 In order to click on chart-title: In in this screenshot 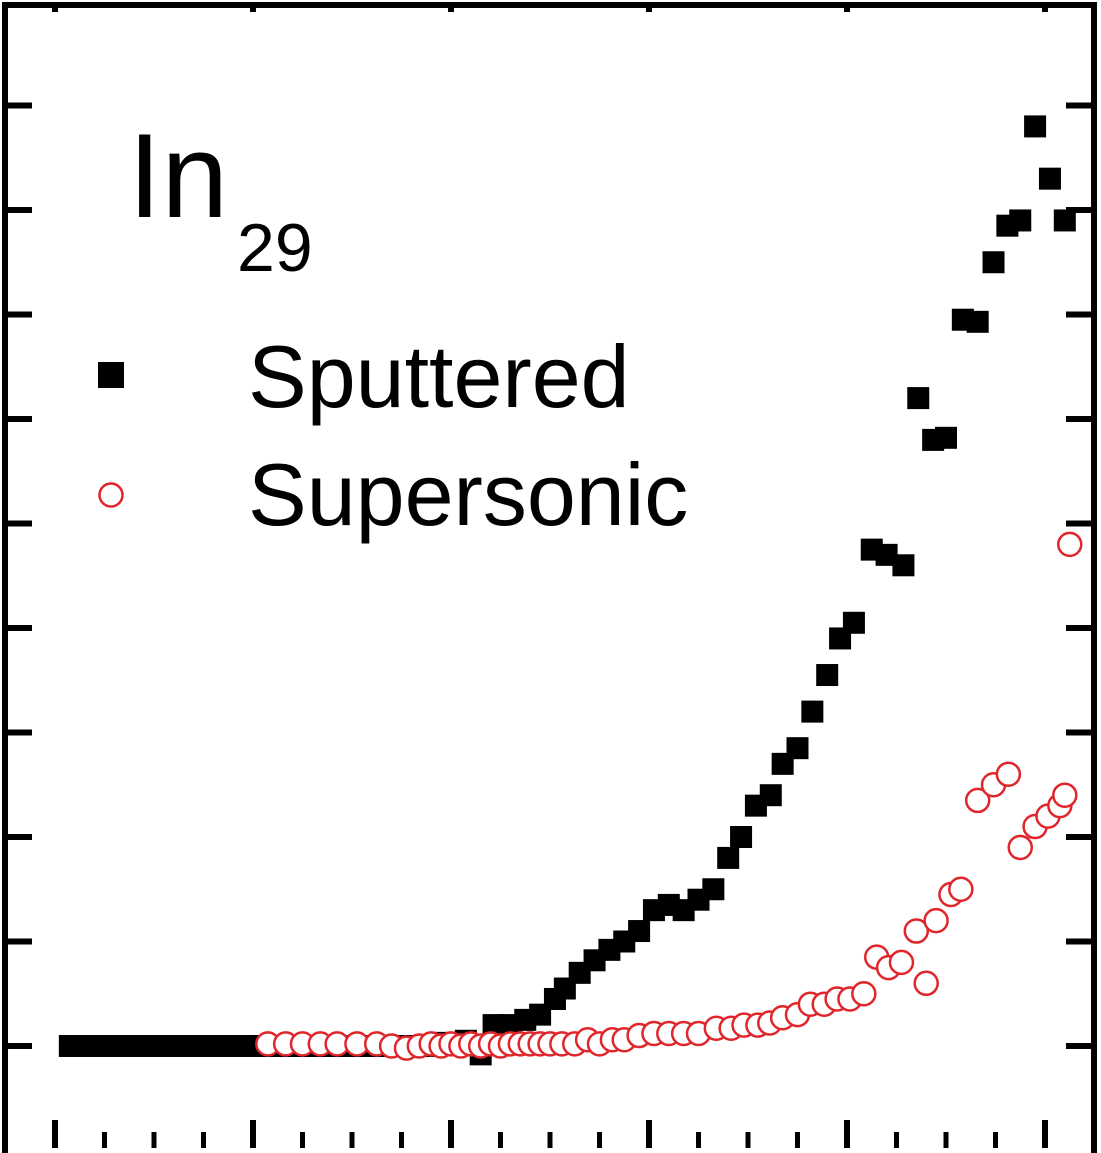, I will do `click(178, 176)`.